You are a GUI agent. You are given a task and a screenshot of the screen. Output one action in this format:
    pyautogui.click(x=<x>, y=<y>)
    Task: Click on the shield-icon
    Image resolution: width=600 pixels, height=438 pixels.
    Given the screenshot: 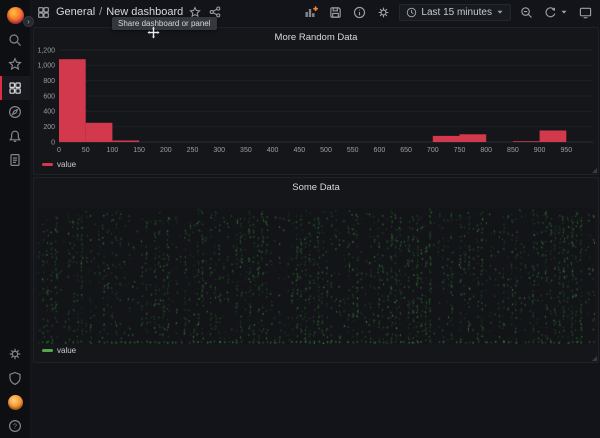 What is the action you would take?
    pyautogui.click(x=15, y=378)
    